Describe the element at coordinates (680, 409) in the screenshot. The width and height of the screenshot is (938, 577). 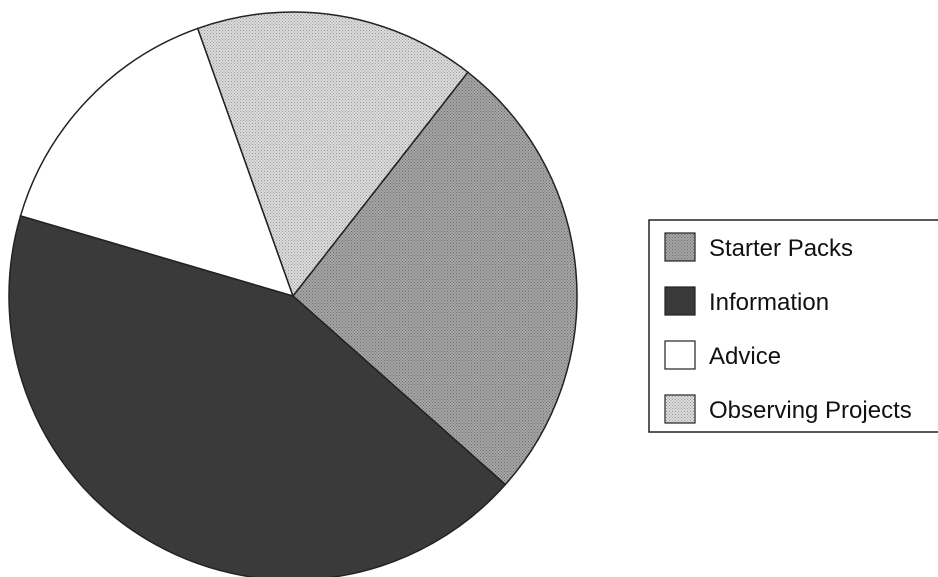
I see `legend-swatch-observing-projects` at that location.